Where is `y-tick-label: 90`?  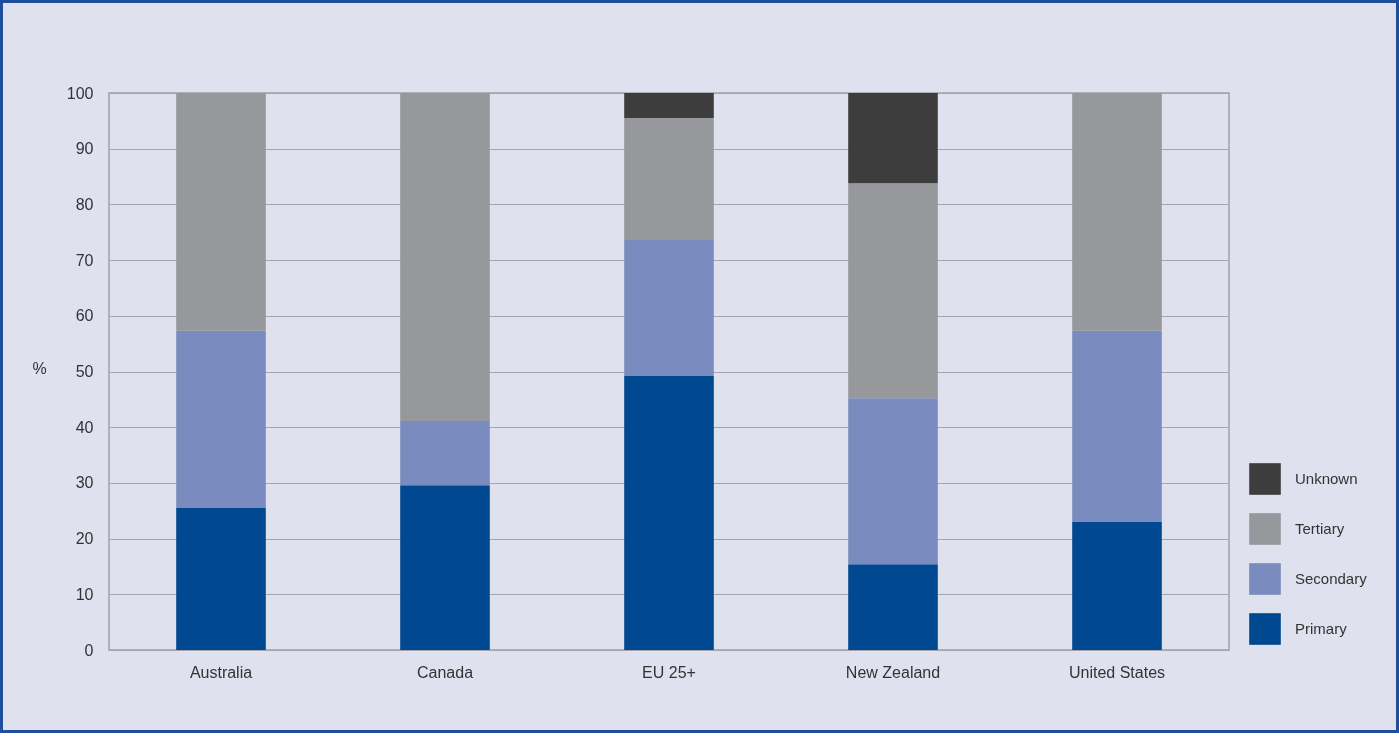 y-tick-label: 90 is located at coordinates (84, 149).